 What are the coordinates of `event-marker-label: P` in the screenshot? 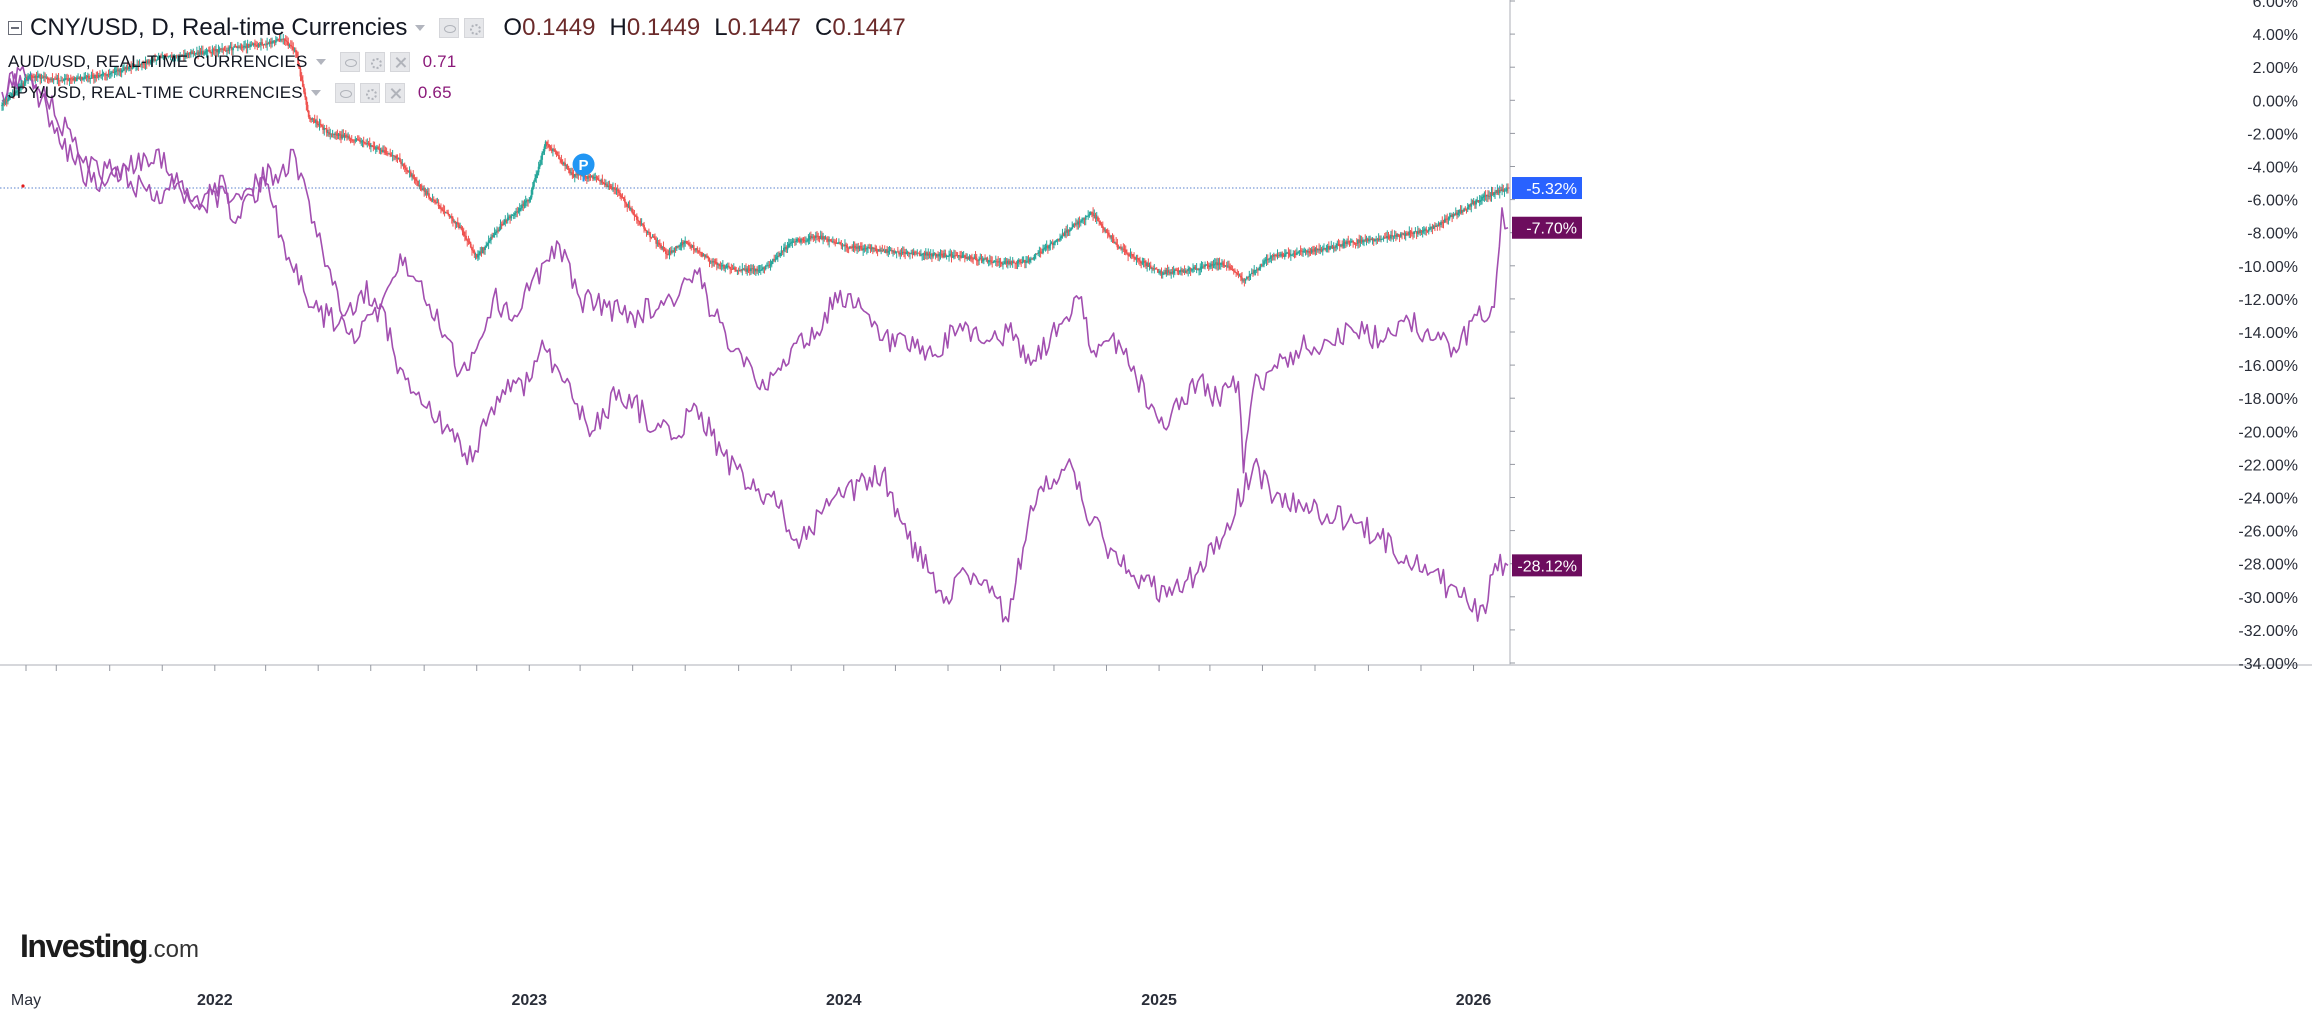 It's located at (584, 165).